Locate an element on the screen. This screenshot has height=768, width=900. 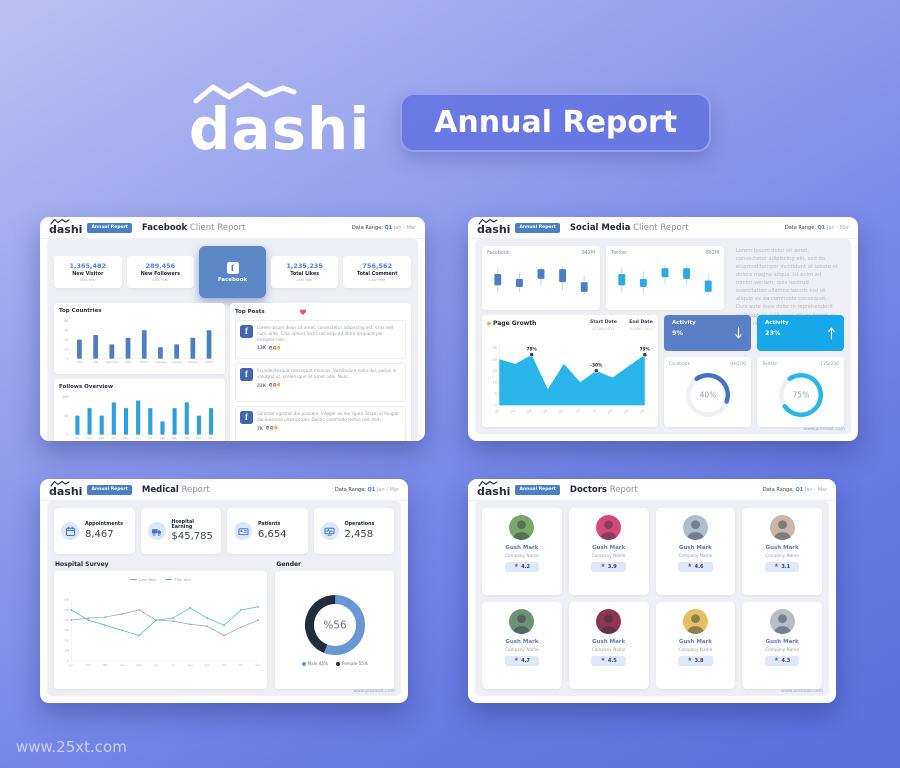
rating-badge: ★ 3.9 is located at coordinates (608, 566).